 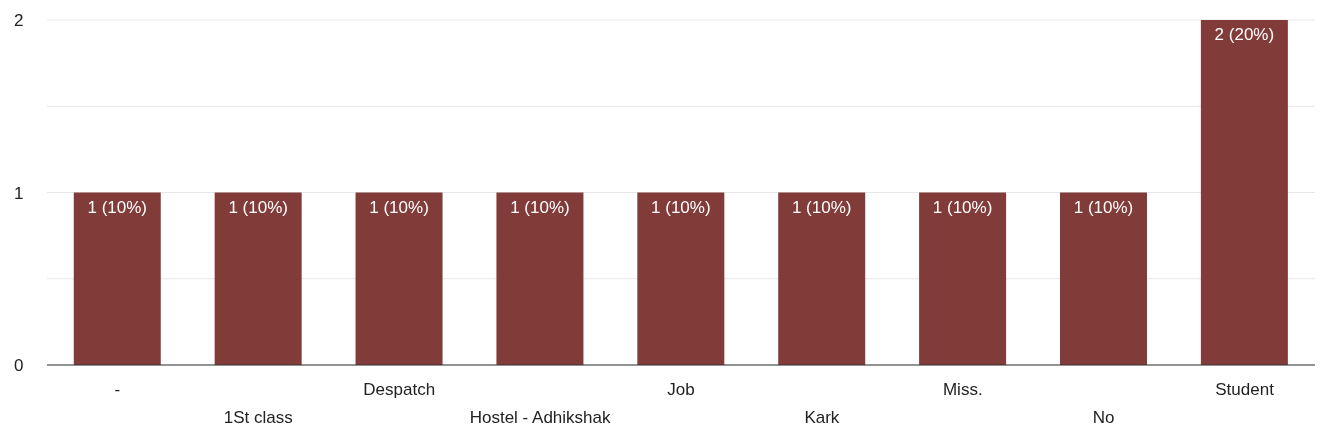 What do you see at coordinates (1244, 34) in the screenshot?
I see `data-label: 2 (20%)` at bounding box center [1244, 34].